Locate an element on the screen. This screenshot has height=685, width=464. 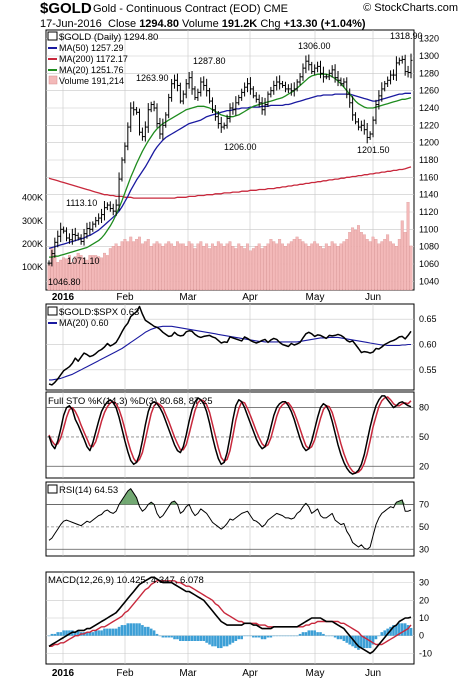
y-tick-label: 20 is located at coordinates (424, 466).